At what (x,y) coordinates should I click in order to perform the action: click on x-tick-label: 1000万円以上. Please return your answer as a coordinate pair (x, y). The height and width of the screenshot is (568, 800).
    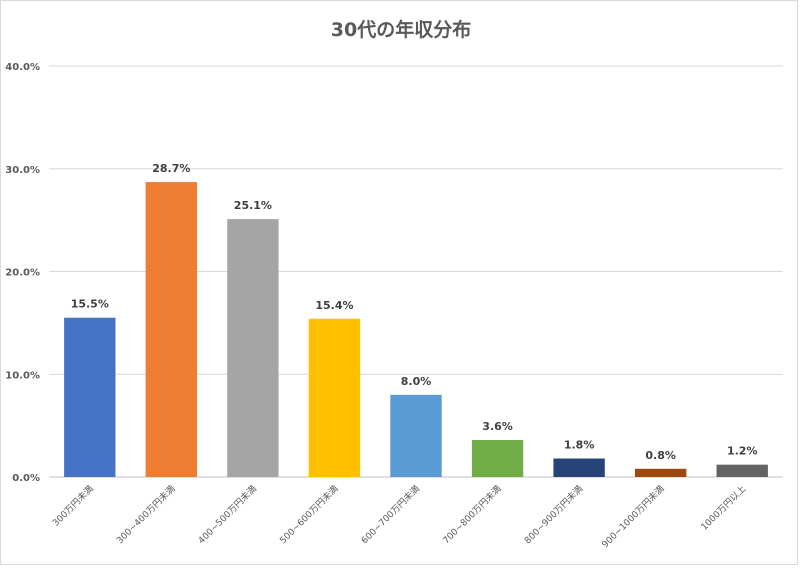
    Looking at the image, I should click on (723, 507).